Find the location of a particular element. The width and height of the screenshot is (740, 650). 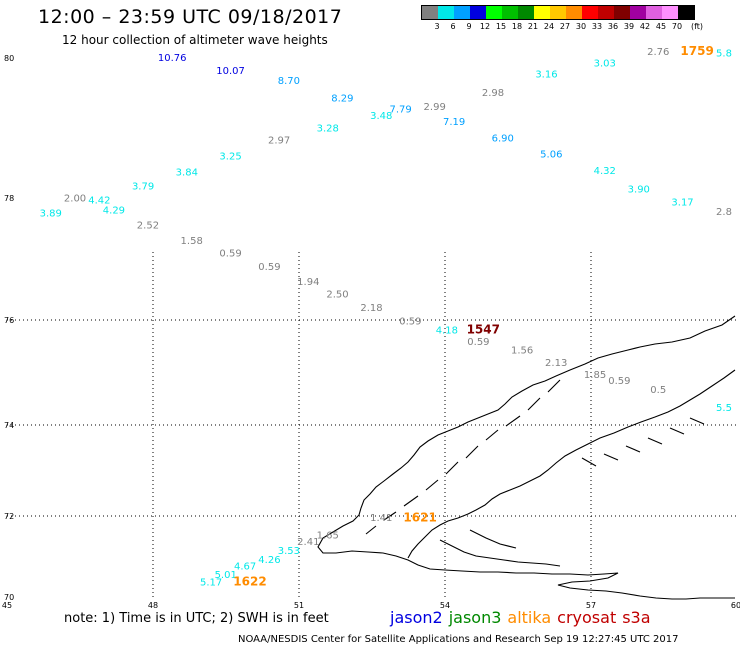

wave-height-label: 5.01 is located at coordinates (226, 575).